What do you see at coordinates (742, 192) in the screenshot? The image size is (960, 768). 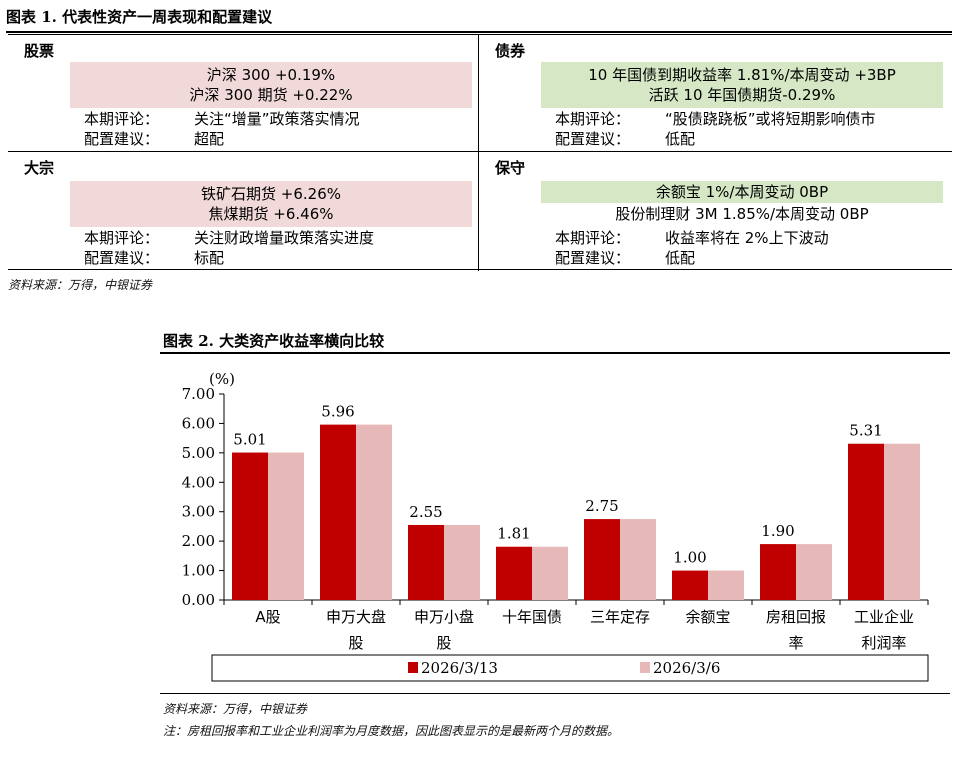 I see `conservative-line-1: 余额宝 1%/本周变动 0BP` at bounding box center [742, 192].